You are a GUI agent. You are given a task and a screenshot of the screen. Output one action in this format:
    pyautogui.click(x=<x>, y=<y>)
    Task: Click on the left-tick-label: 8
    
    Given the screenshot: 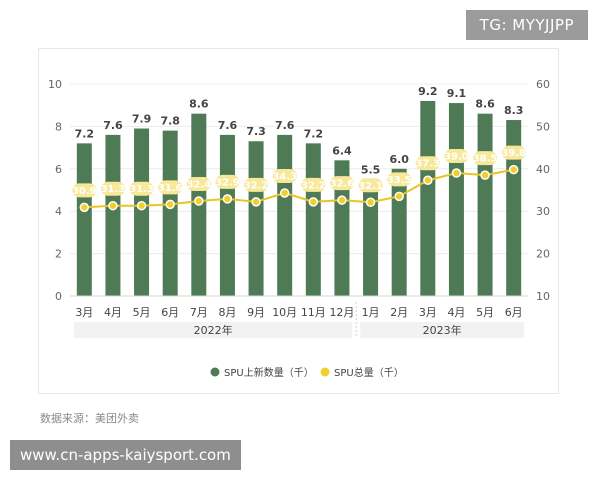 What is the action you would take?
    pyautogui.click(x=58, y=126)
    